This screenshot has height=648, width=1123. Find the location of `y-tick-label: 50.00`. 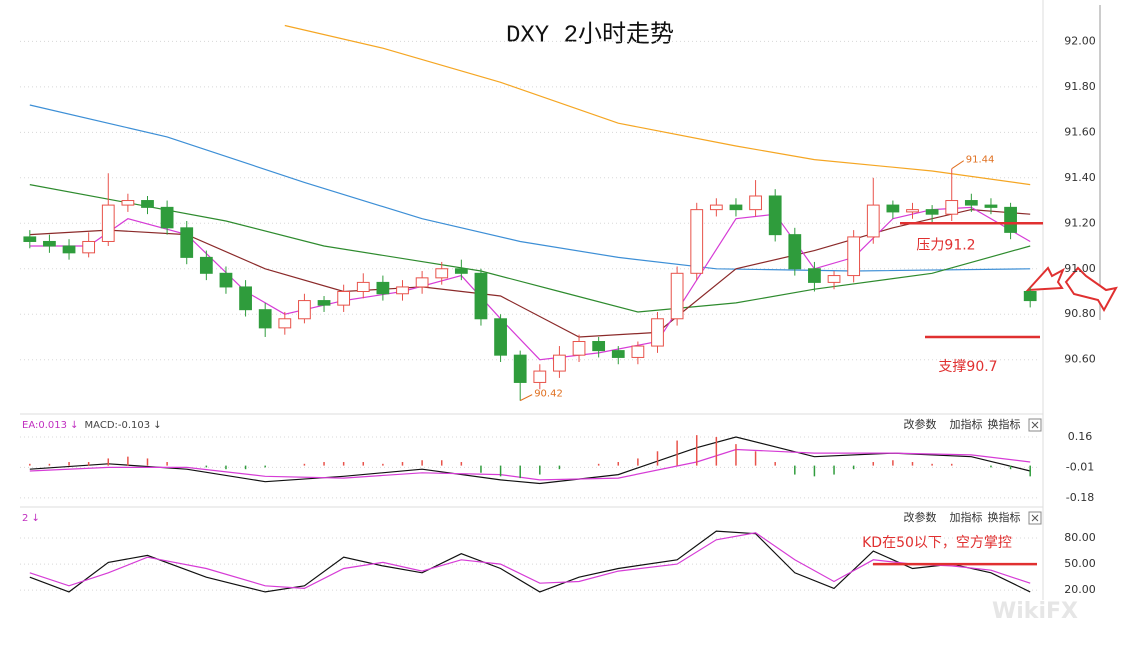

y-tick-label: 50.00 is located at coordinates (1080, 563).